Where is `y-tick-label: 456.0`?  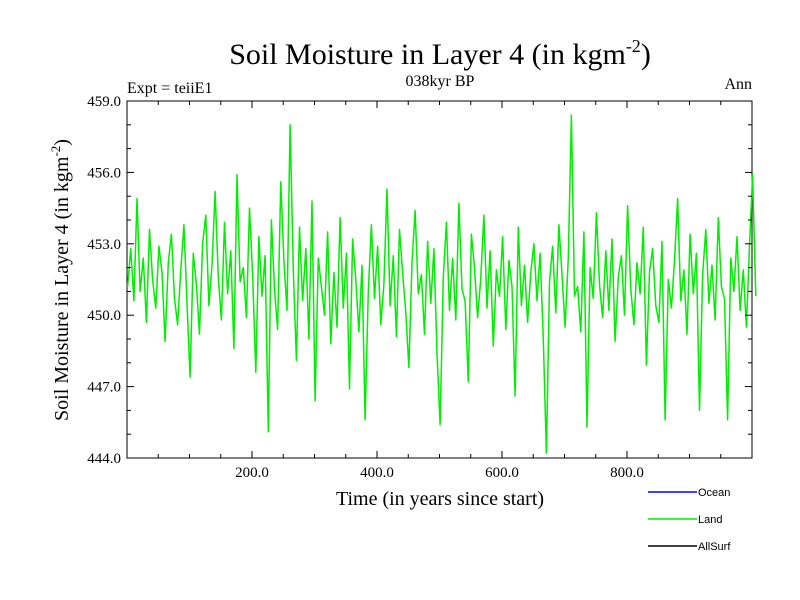
y-tick-label: 456.0 is located at coordinates (104, 173).